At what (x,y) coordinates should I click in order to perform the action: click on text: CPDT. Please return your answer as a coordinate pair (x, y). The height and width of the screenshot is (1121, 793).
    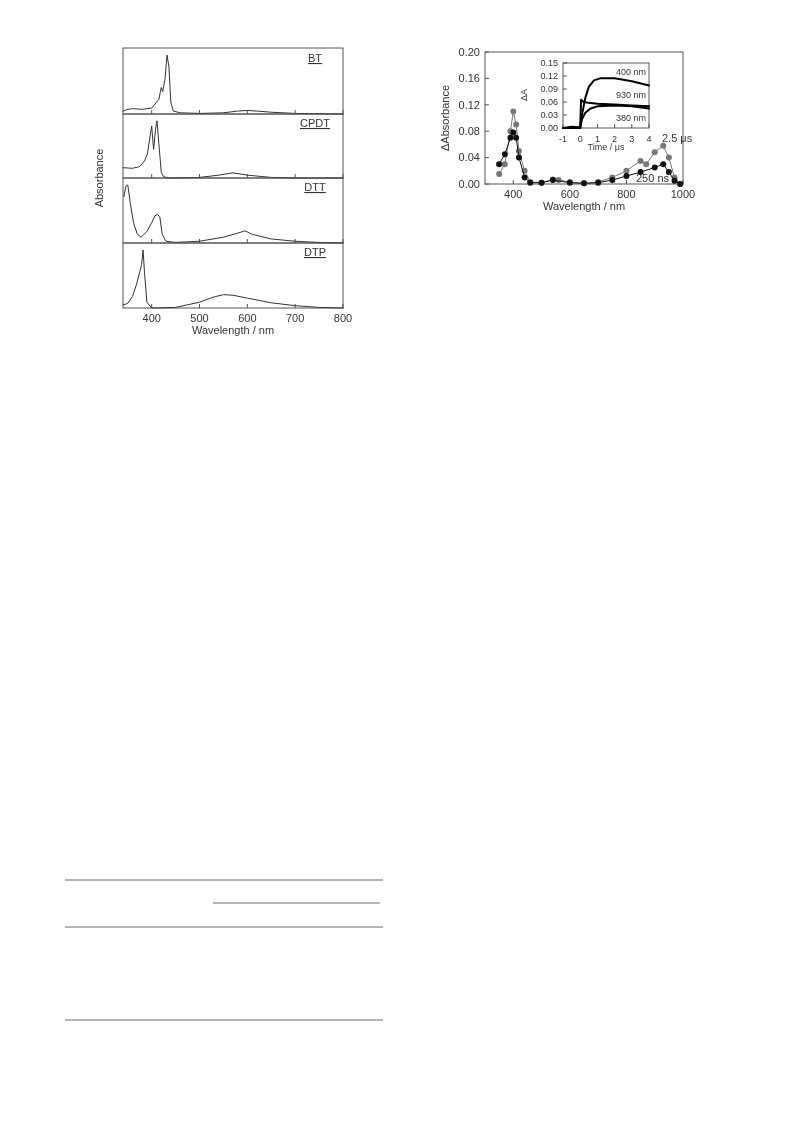
    Looking at the image, I should click on (315, 123).